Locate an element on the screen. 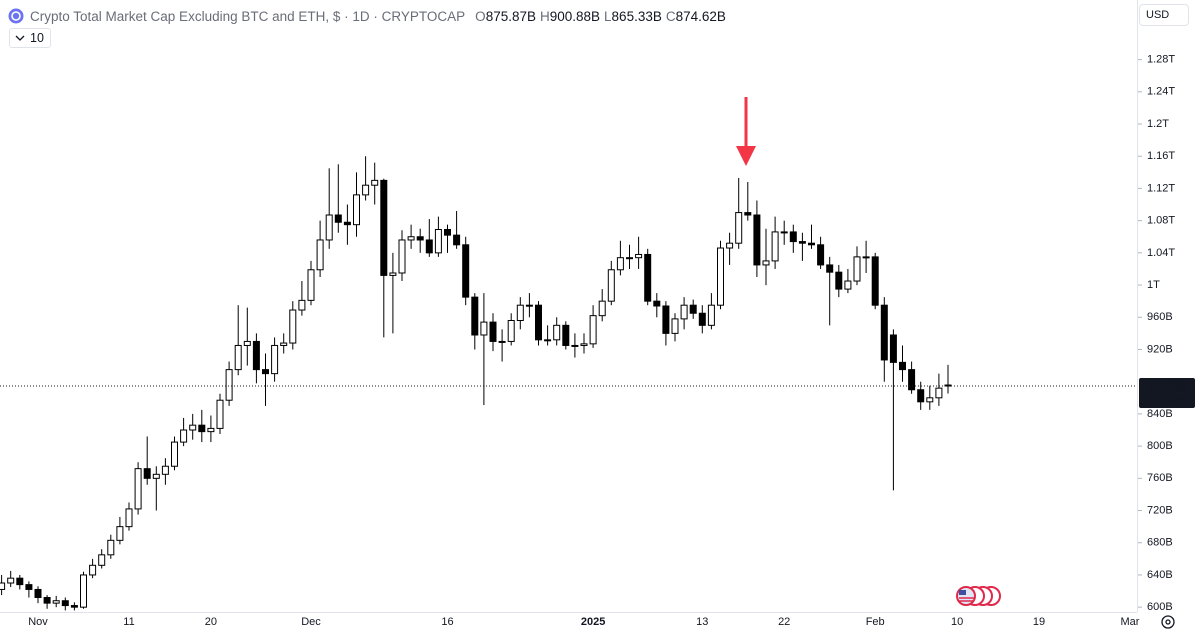 This screenshot has width=1200, height=635. last-price-label: 874.62B is located at coordinates (1167, 386).